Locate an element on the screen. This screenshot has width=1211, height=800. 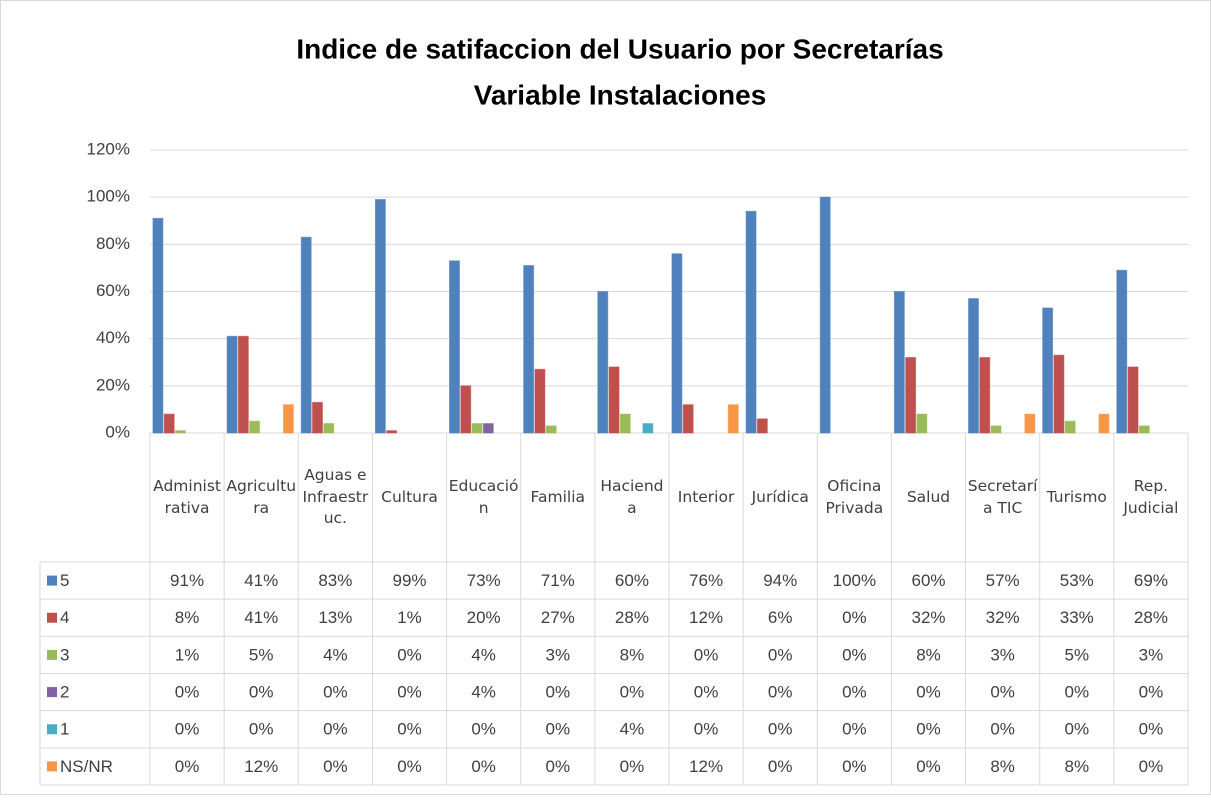
y-tick-label: 80% is located at coordinates (113, 243).